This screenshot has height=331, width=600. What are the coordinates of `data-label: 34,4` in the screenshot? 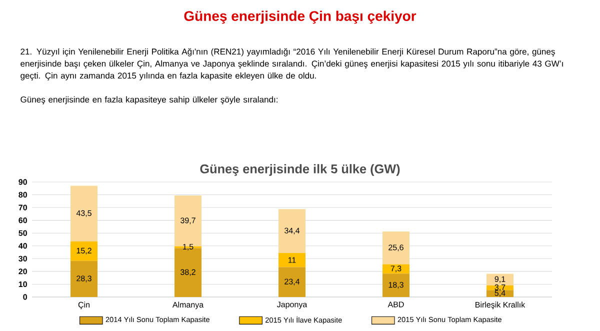 It's located at (292, 231).